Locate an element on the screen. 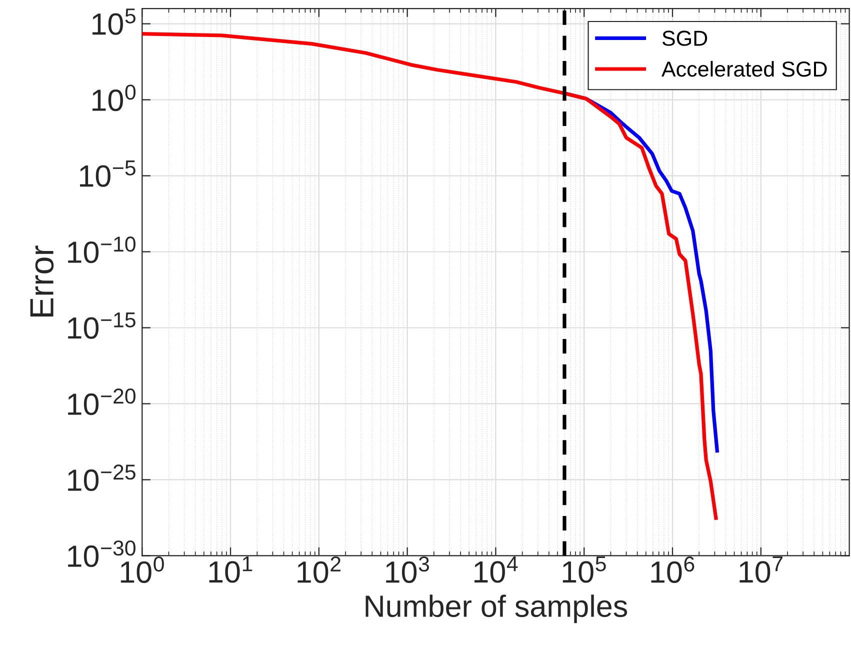  x-tick-label: 10$^{3}$ is located at coordinates (408, 569).